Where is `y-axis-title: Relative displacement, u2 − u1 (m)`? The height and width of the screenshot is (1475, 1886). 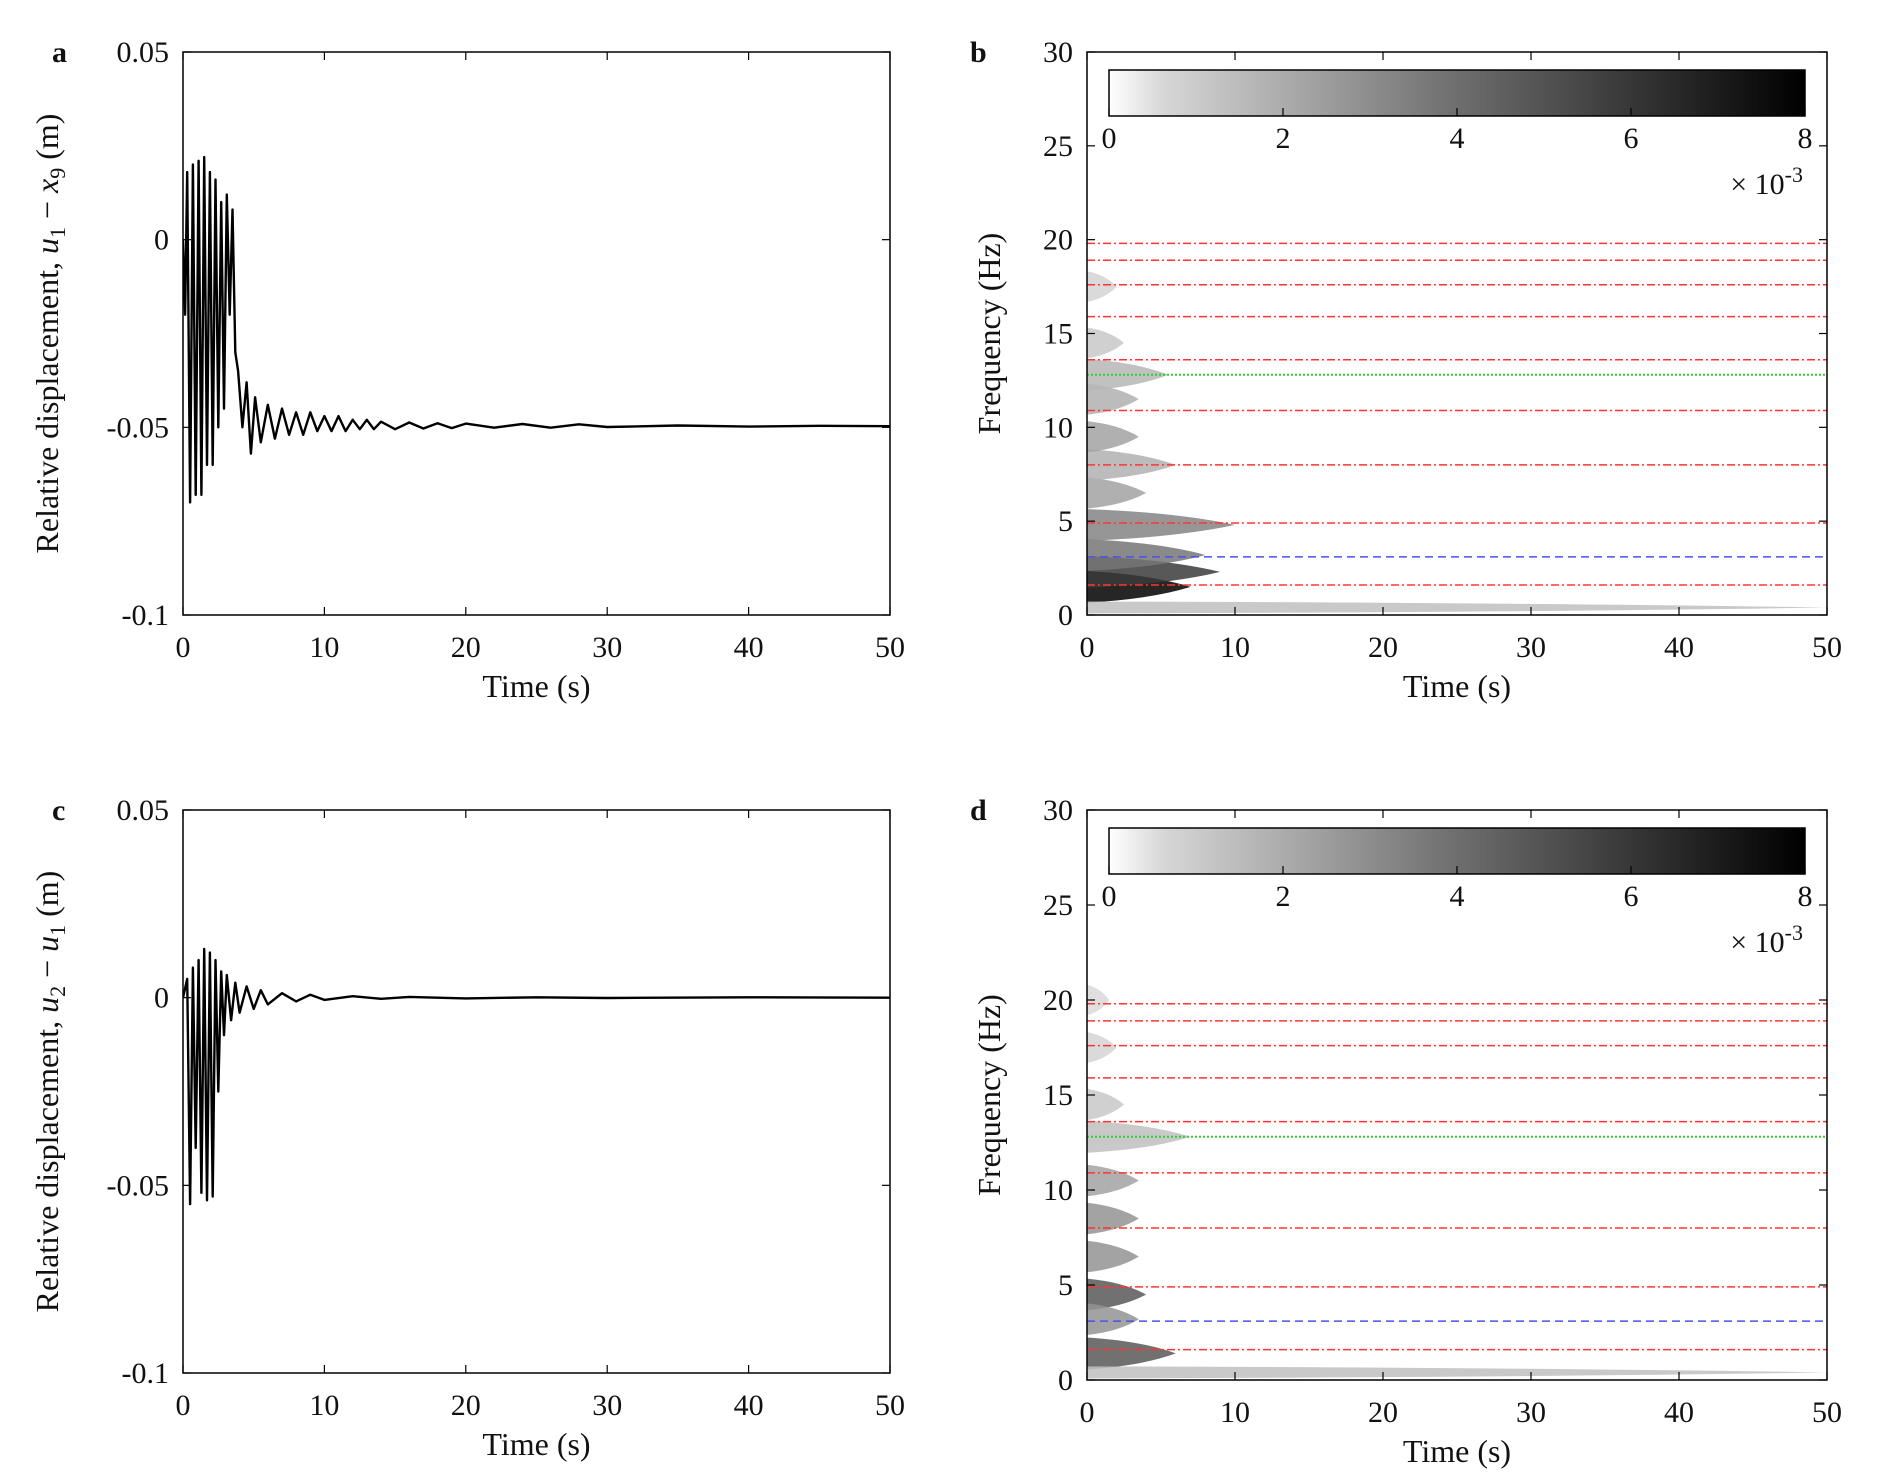 y-axis-title: Relative displacement, u2 − u1 (m) is located at coordinates (49, 1092).